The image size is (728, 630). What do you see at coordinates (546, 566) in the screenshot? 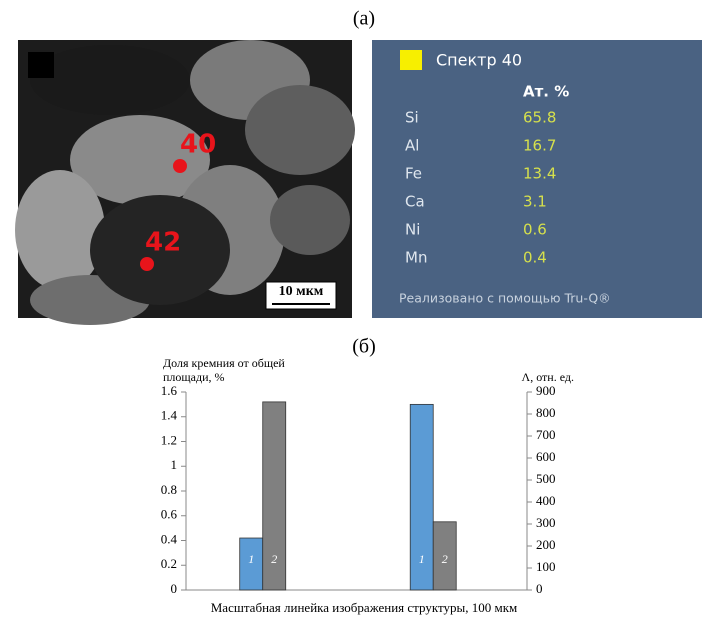
I see `y2-tick-label: 100` at bounding box center [546, 566].